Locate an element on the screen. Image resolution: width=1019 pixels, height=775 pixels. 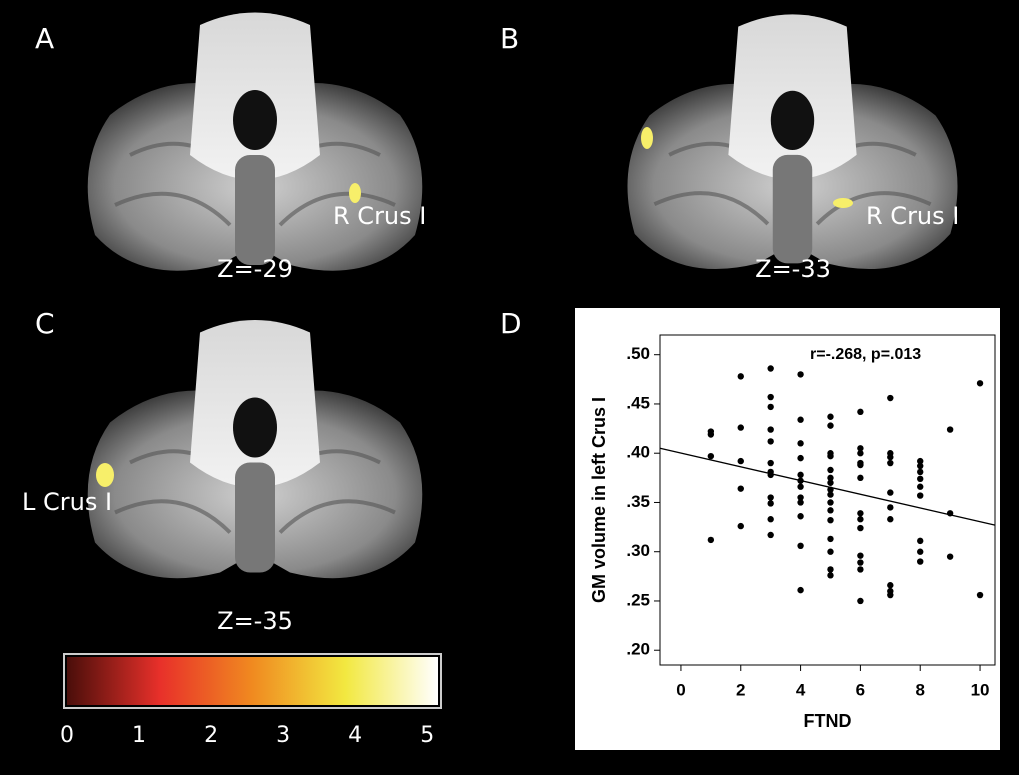
y-tick-label: .20 is located at coordinates (638, 649).